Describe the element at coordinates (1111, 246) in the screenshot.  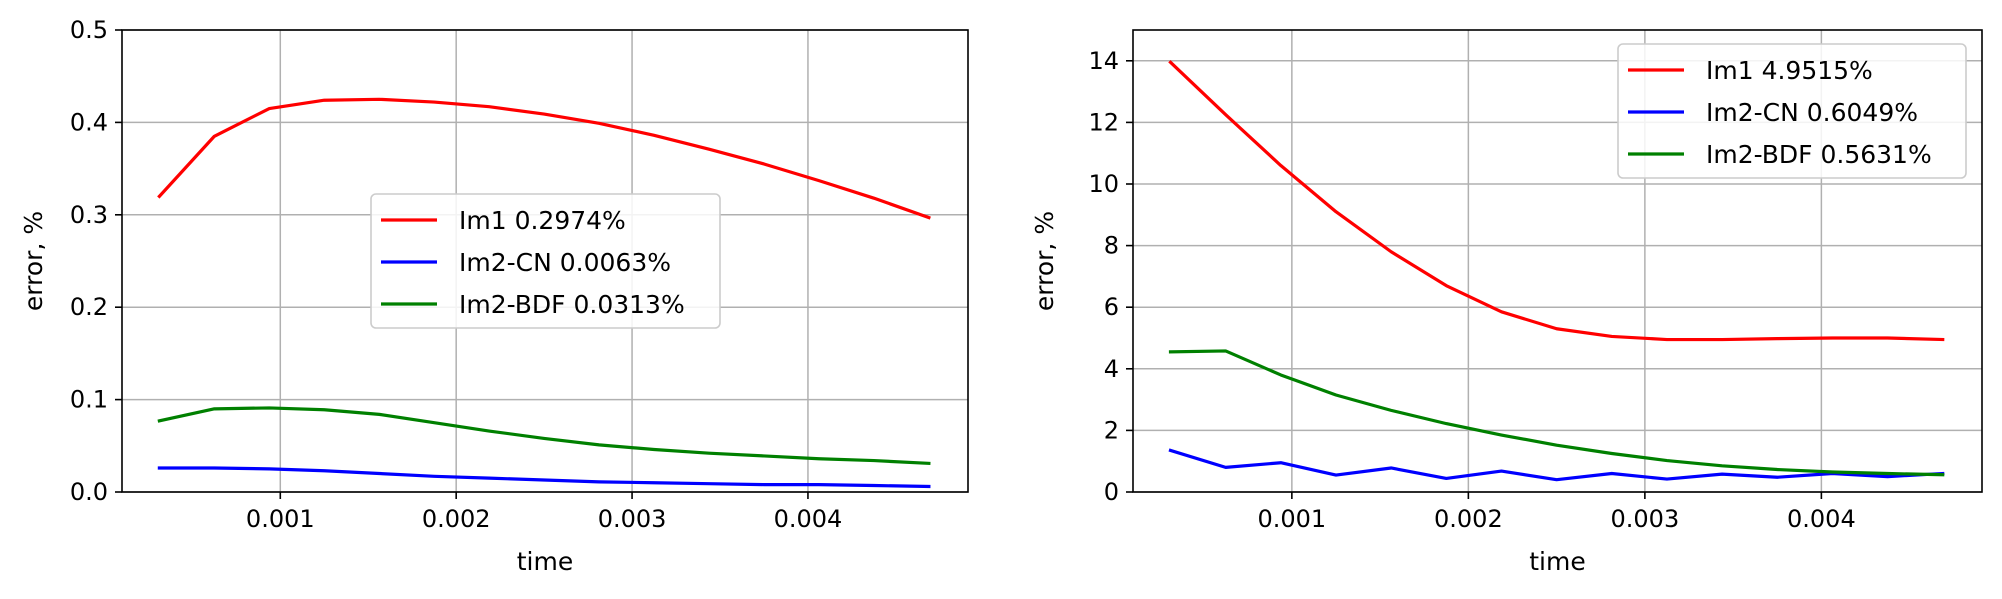
I see `y-tick-label: 8` at that location.